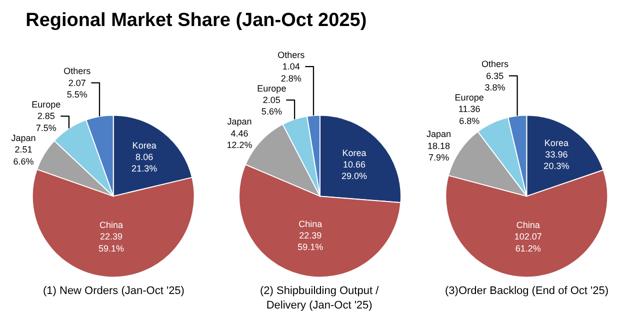 This screenshot has height=320, width=640. What do you see at coordinates (557, 161) in the screenshot?
I see `data-label: 33.96 20.3%` at bounding box center [557, 161].